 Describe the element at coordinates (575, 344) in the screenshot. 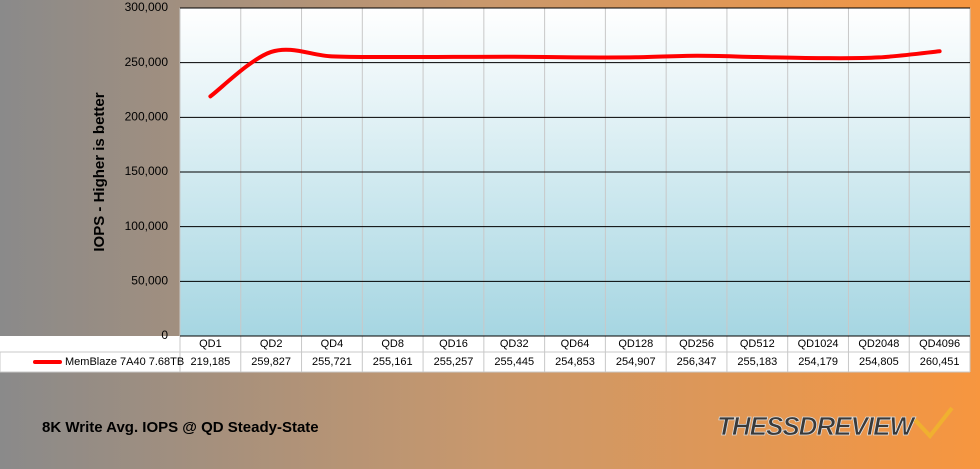

I see `x-tick-label: QD64` at that location.